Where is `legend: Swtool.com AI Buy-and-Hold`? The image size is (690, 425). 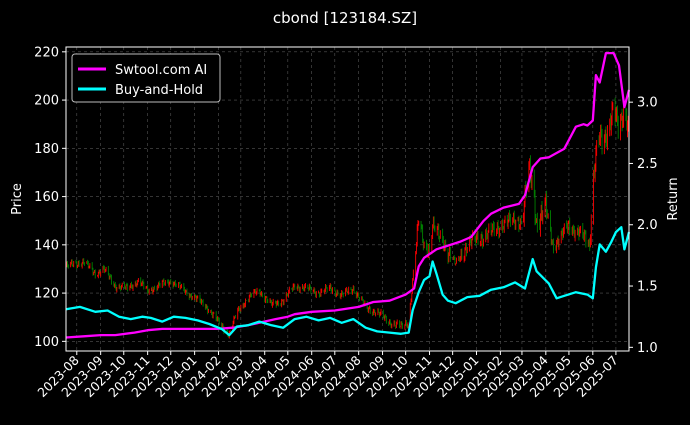 legend: Swtool.com AI Buy-and-Hold is located at coordinates (146, 78).